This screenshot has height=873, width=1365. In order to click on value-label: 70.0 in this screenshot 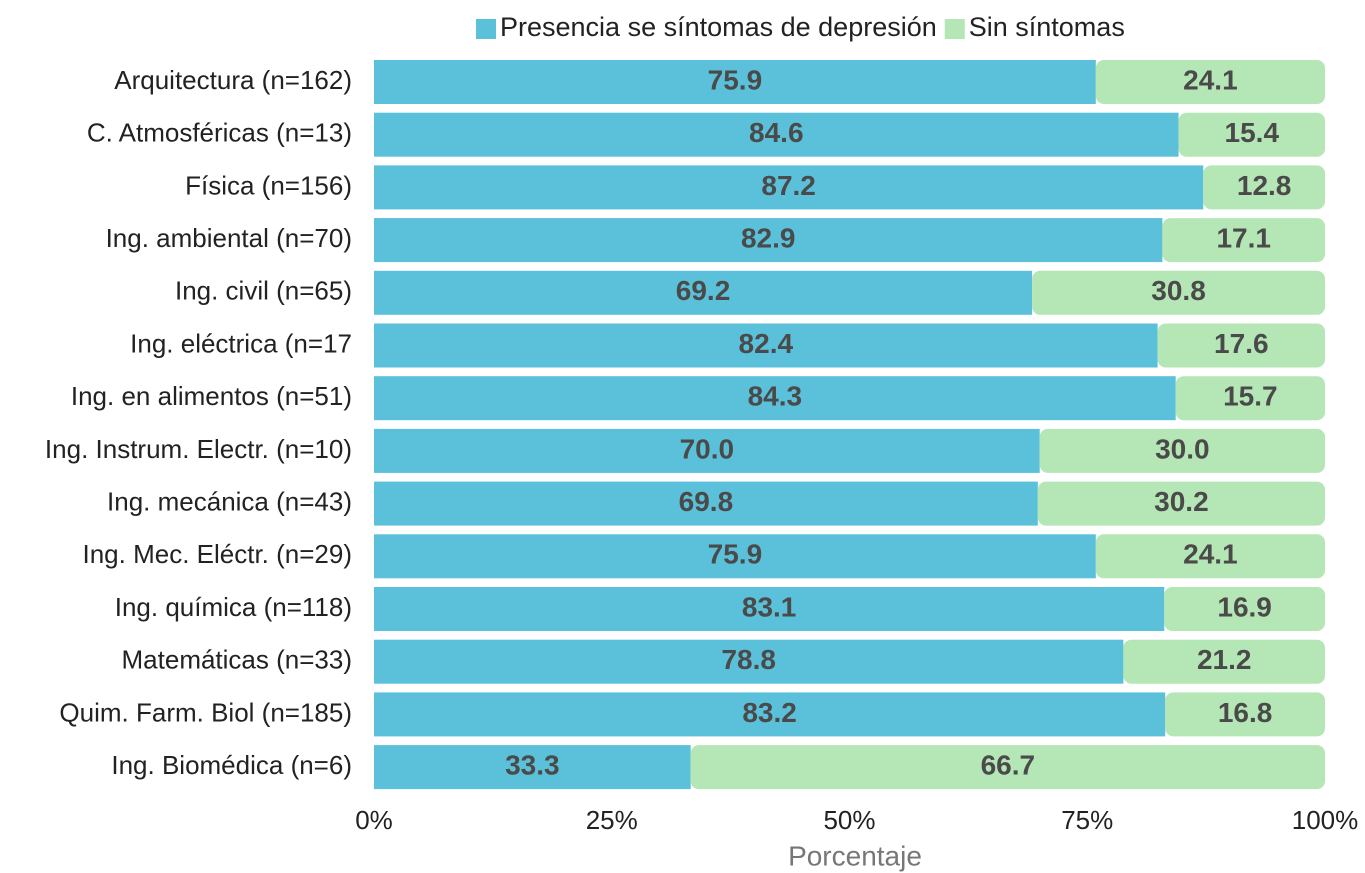, I will do `click(707, 448)`.